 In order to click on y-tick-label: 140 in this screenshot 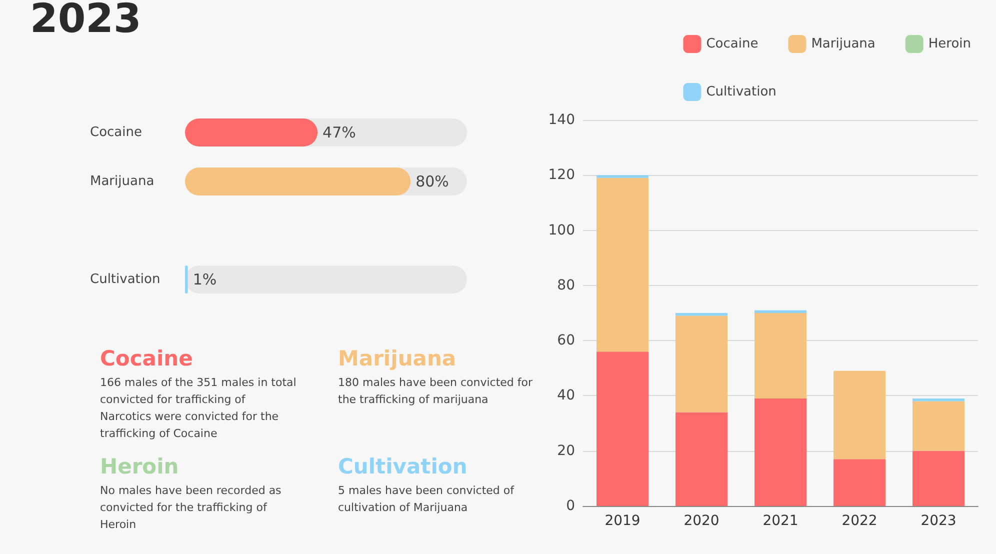, I will do `click(561, 120)`.